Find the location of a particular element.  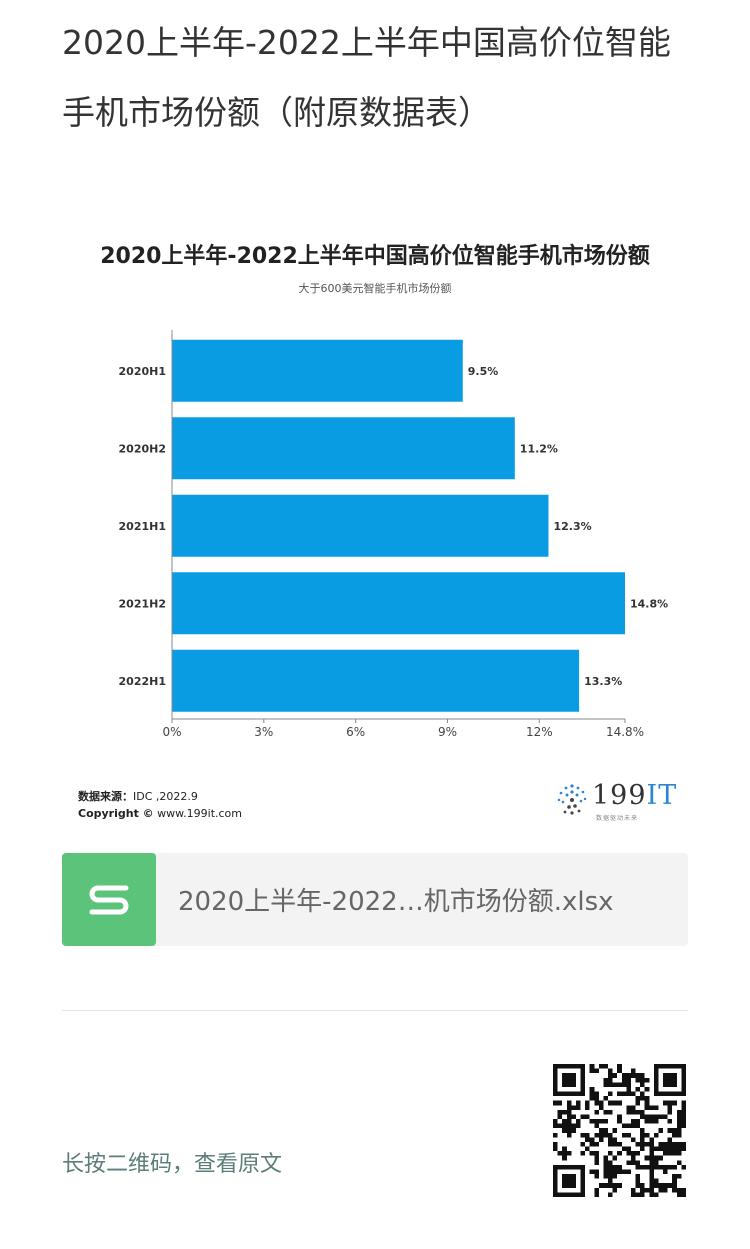

logo-dots-icon is located at coordinates (572, 799).